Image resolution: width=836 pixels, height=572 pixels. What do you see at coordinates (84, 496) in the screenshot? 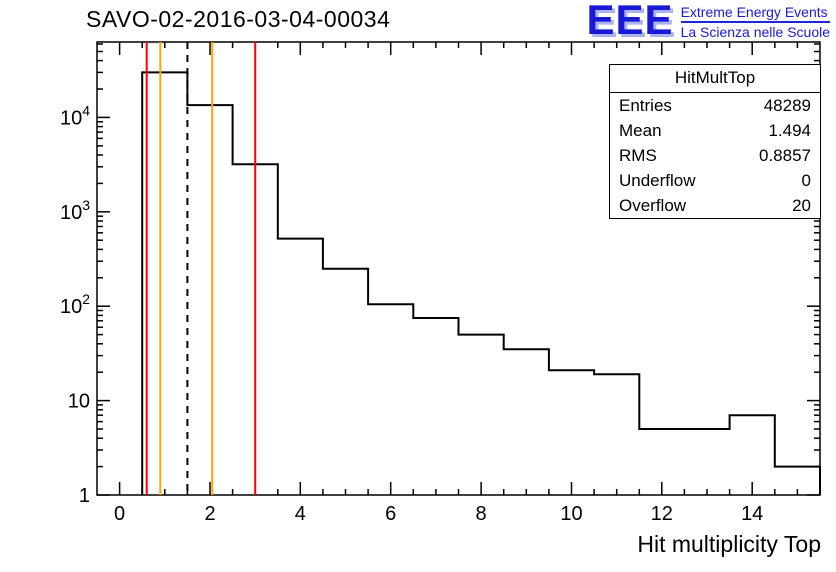
I see `y-tick-label: 1` at bounding box center [84, 496].